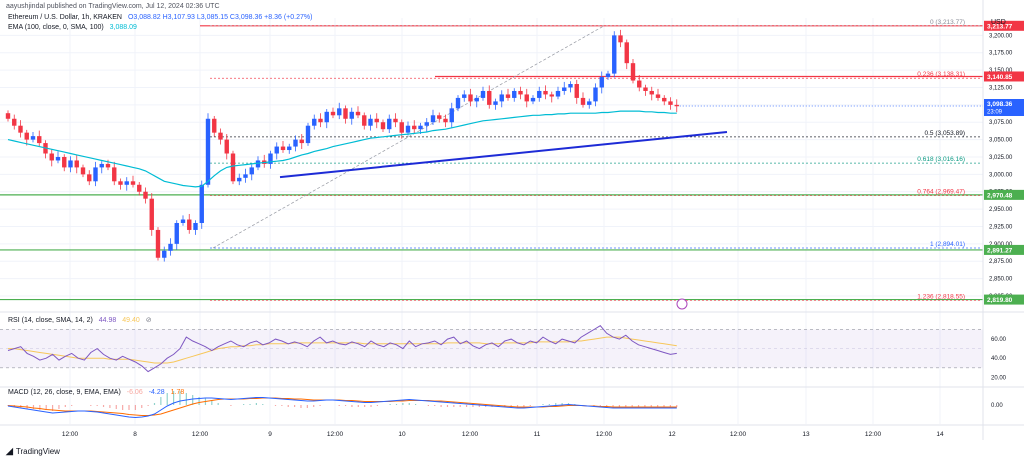 The image size is (1024, 461). Describe the element at coordinates (998, 22) in the screenshot. I see `currency-label: USD` at that location.